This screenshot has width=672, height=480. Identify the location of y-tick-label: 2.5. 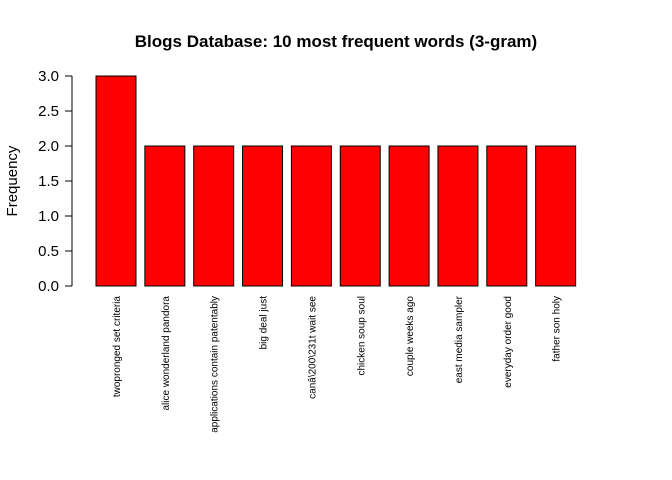
(48, 111).